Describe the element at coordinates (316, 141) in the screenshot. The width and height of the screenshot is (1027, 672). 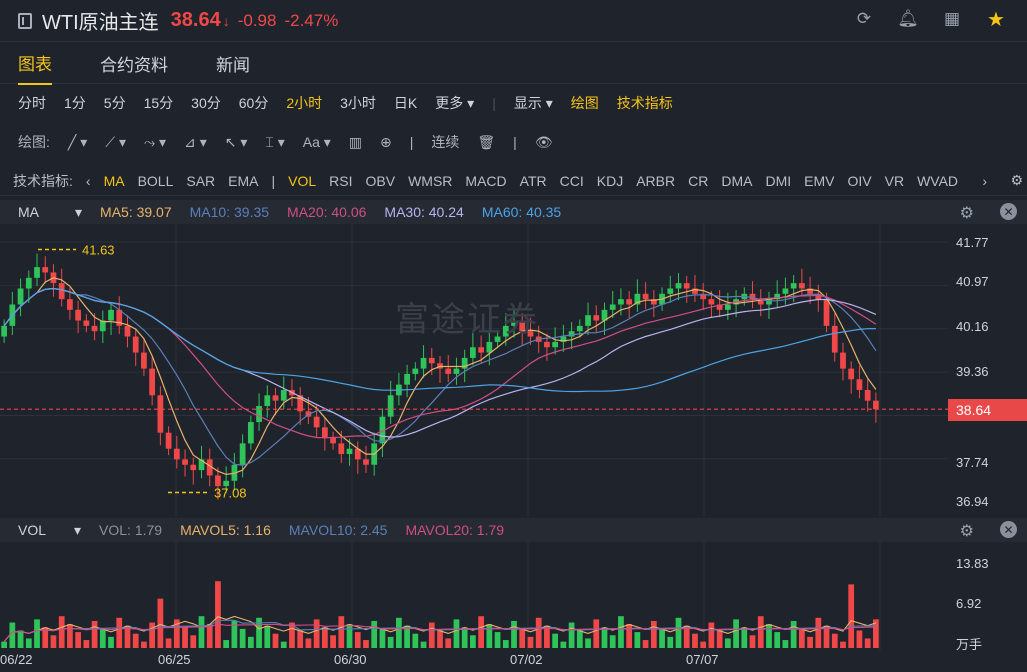
I see `text-tool-icon: Aa ▾` at that location.